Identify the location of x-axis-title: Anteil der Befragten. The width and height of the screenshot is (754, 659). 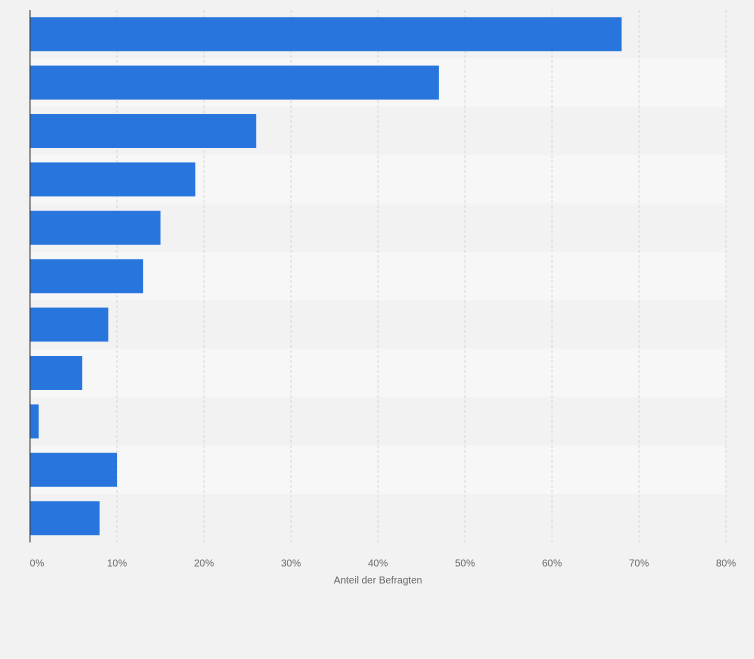
(378, 580).